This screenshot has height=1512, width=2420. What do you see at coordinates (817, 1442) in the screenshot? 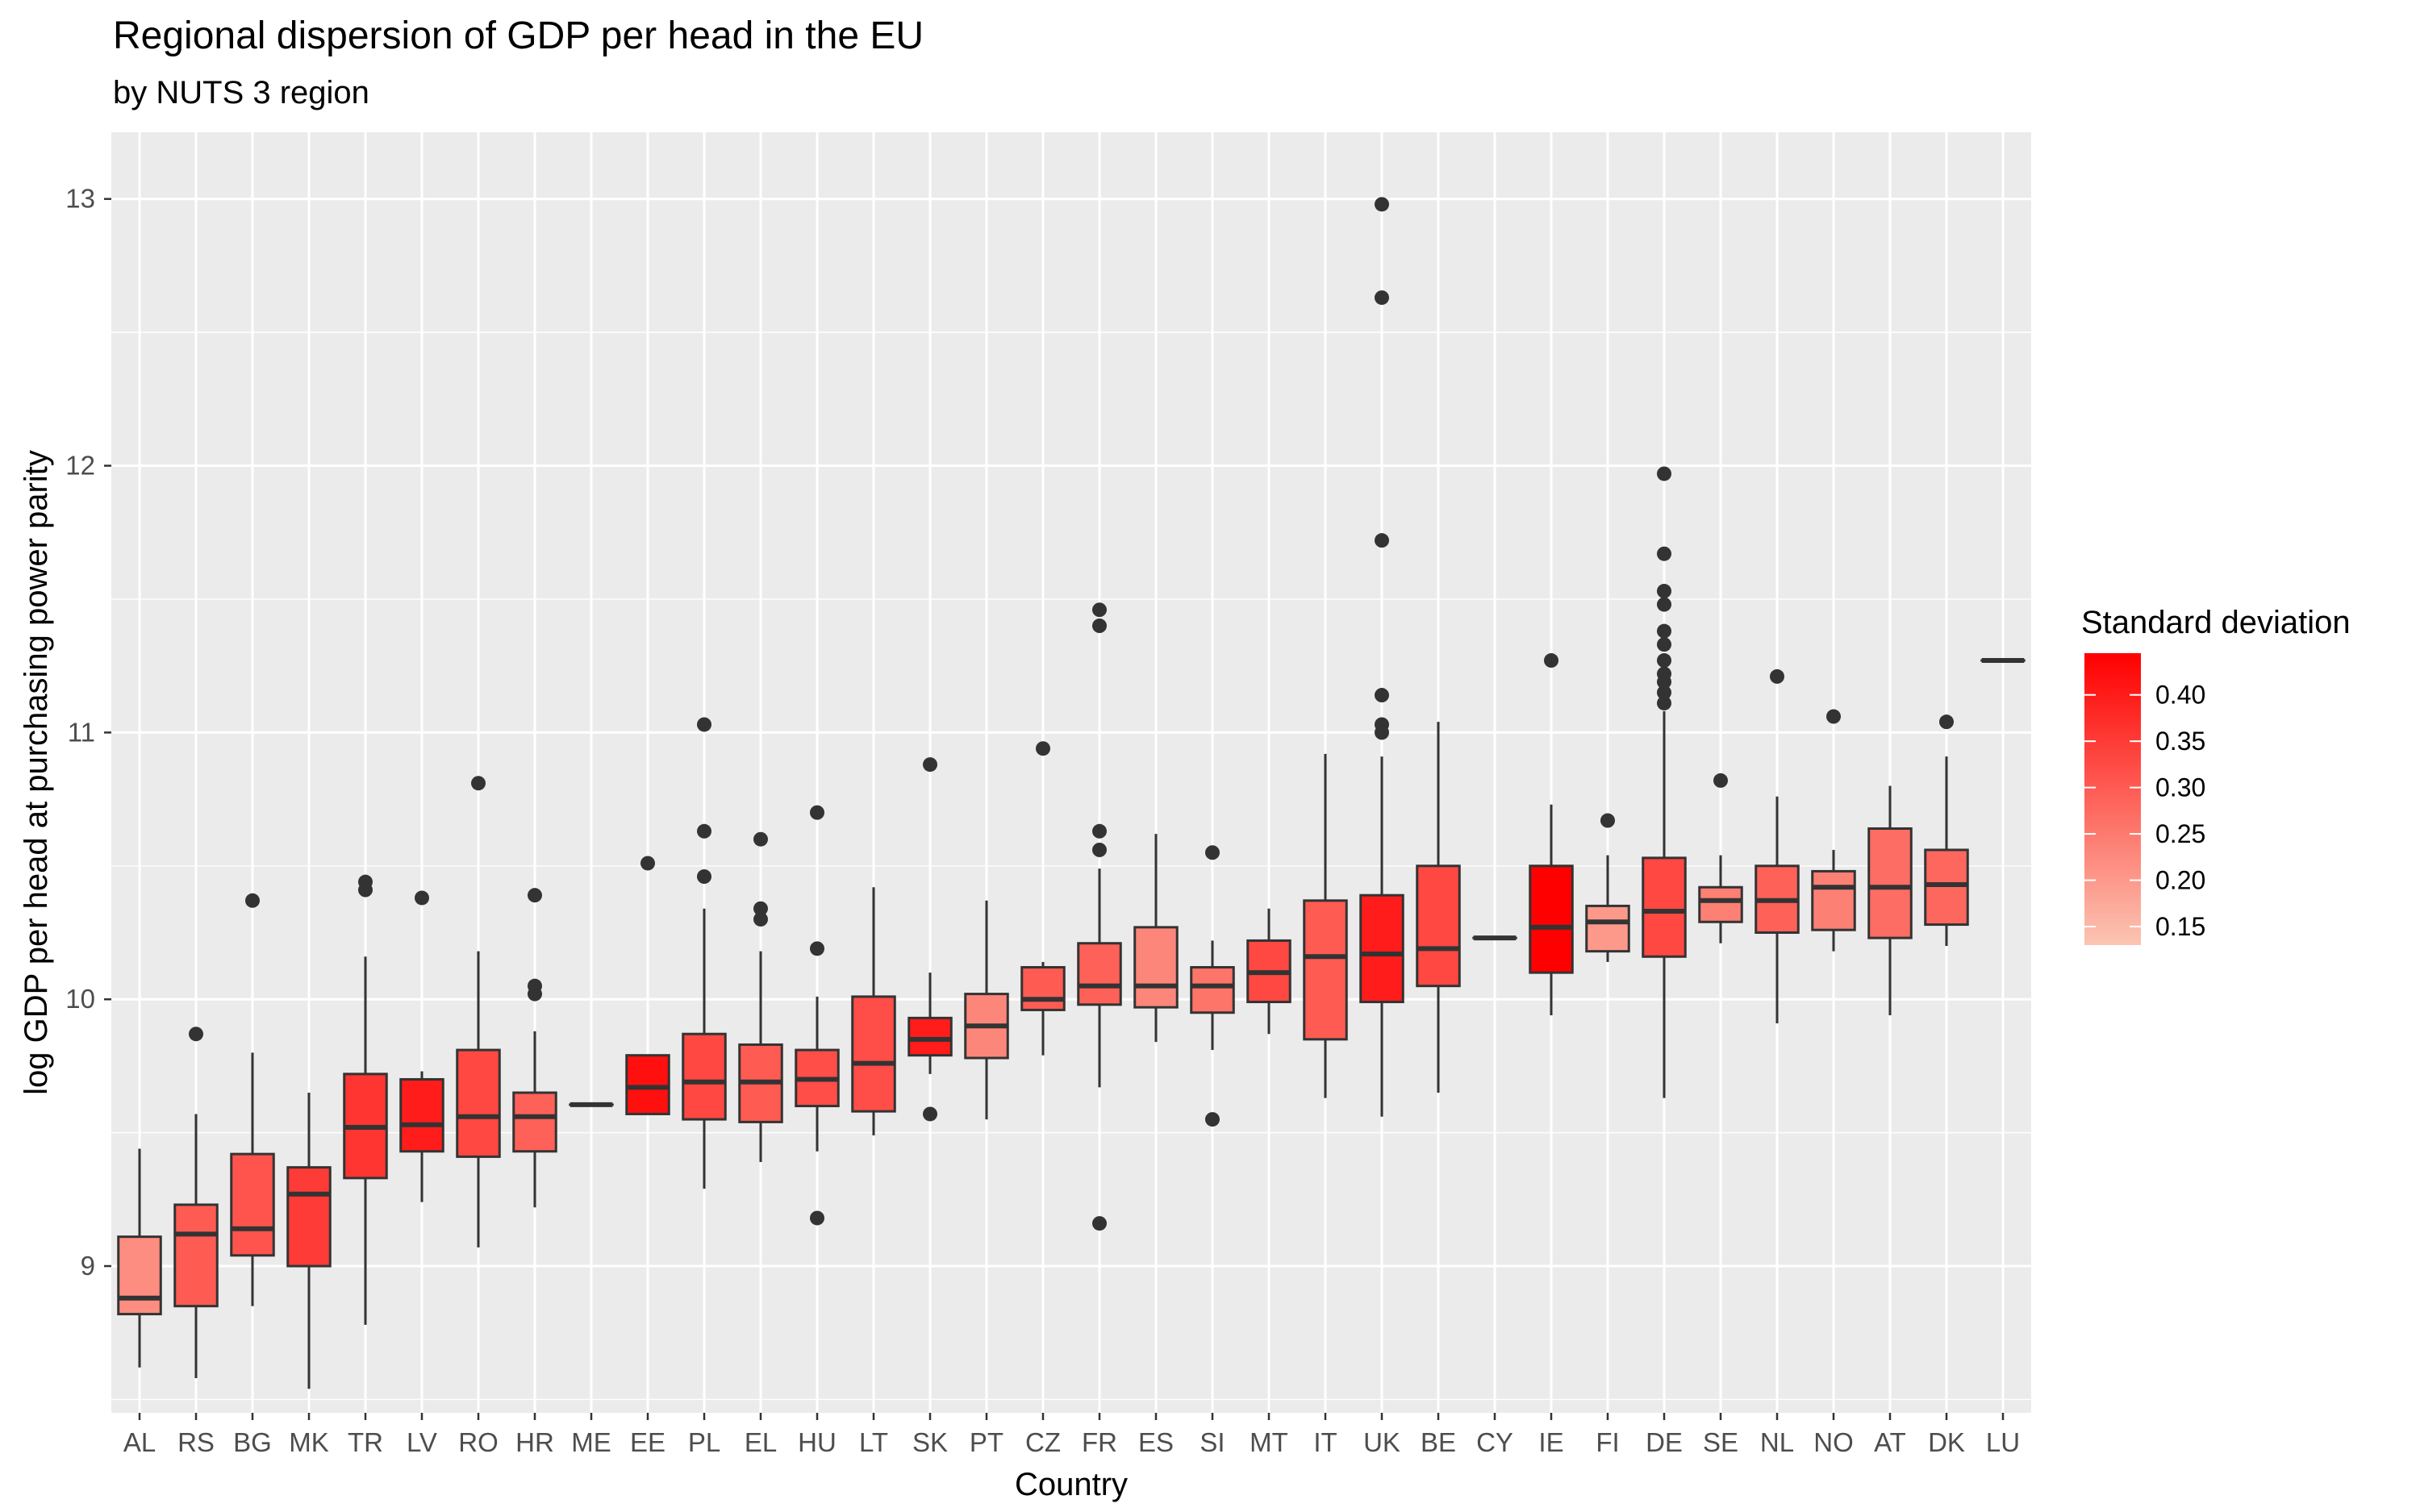
I see `x-tick-label-hu: HU` at bounding box center [817, 1442].